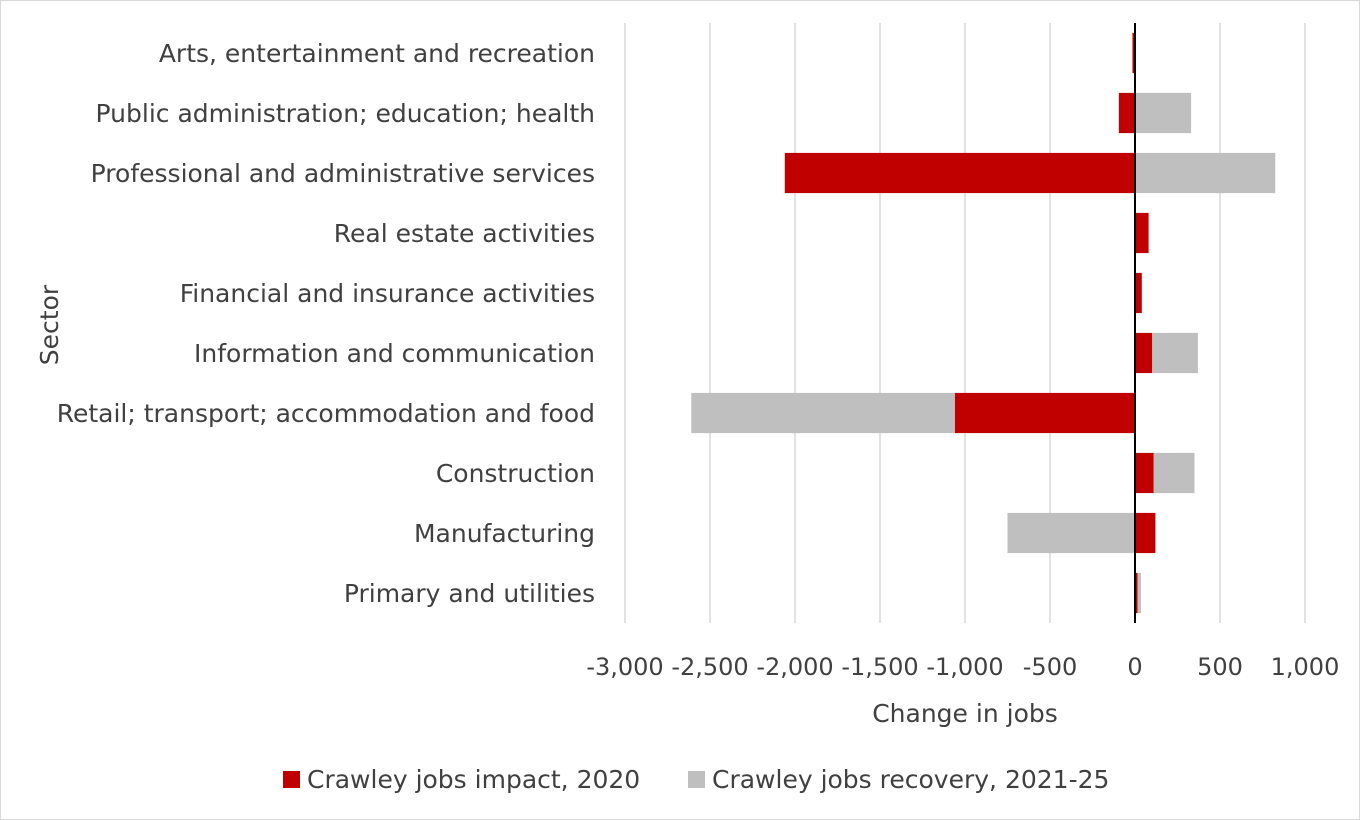  I want to click on x-tick-label: 1,000, so click(1305, 667).